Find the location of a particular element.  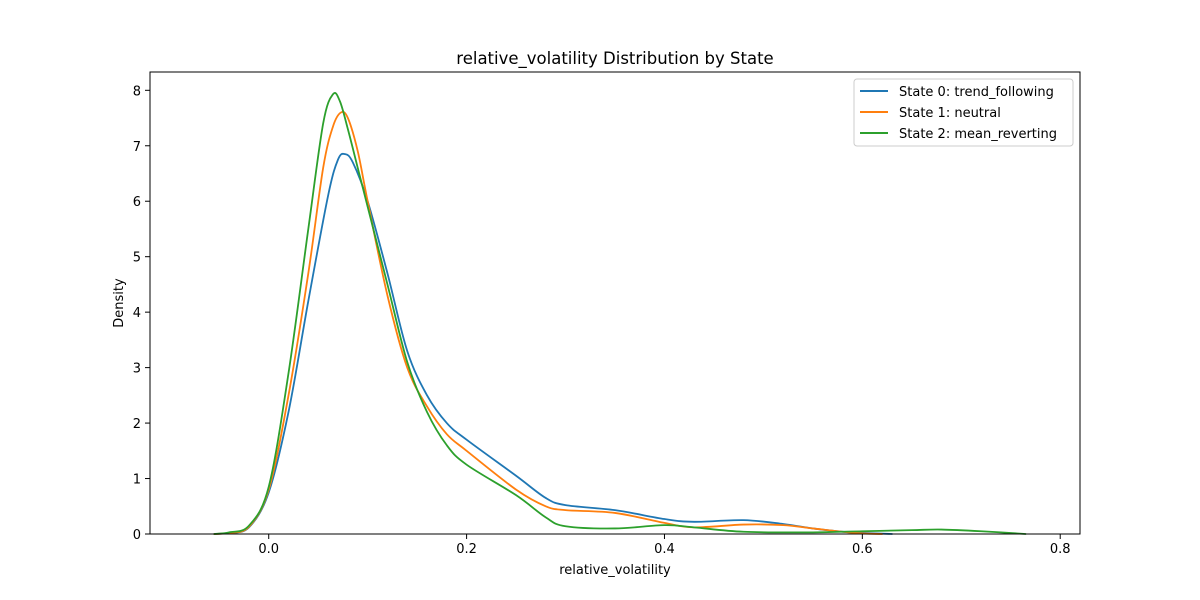

x-tick-label: 0.6 is located at coordinates (862, 549).